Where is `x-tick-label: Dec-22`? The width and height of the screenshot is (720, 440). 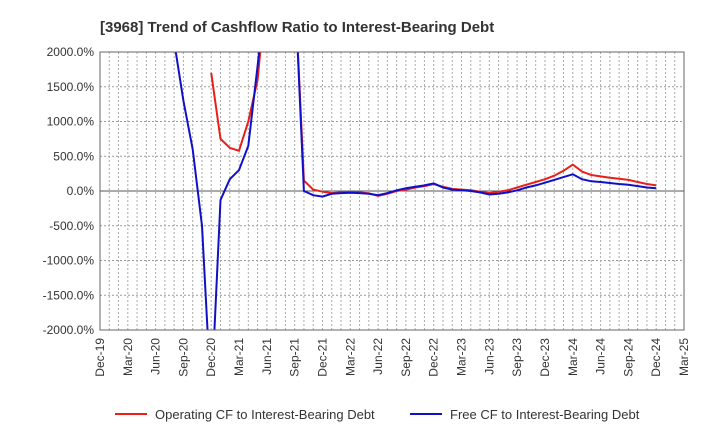 x-tick-label: Dec-22 is located at coordinates (434, 357).